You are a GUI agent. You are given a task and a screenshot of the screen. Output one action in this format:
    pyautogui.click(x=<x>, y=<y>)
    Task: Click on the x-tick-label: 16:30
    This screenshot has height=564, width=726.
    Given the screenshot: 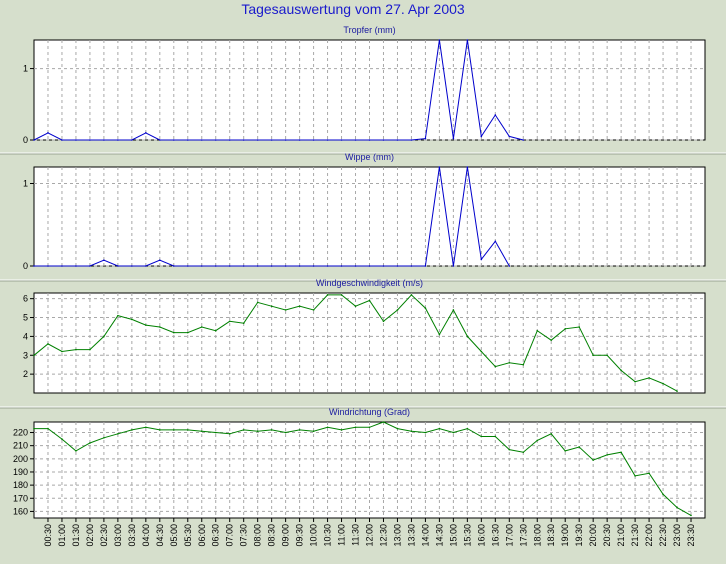 What is the action you would take?
    pyautogui.click(x=495, y=535)
    